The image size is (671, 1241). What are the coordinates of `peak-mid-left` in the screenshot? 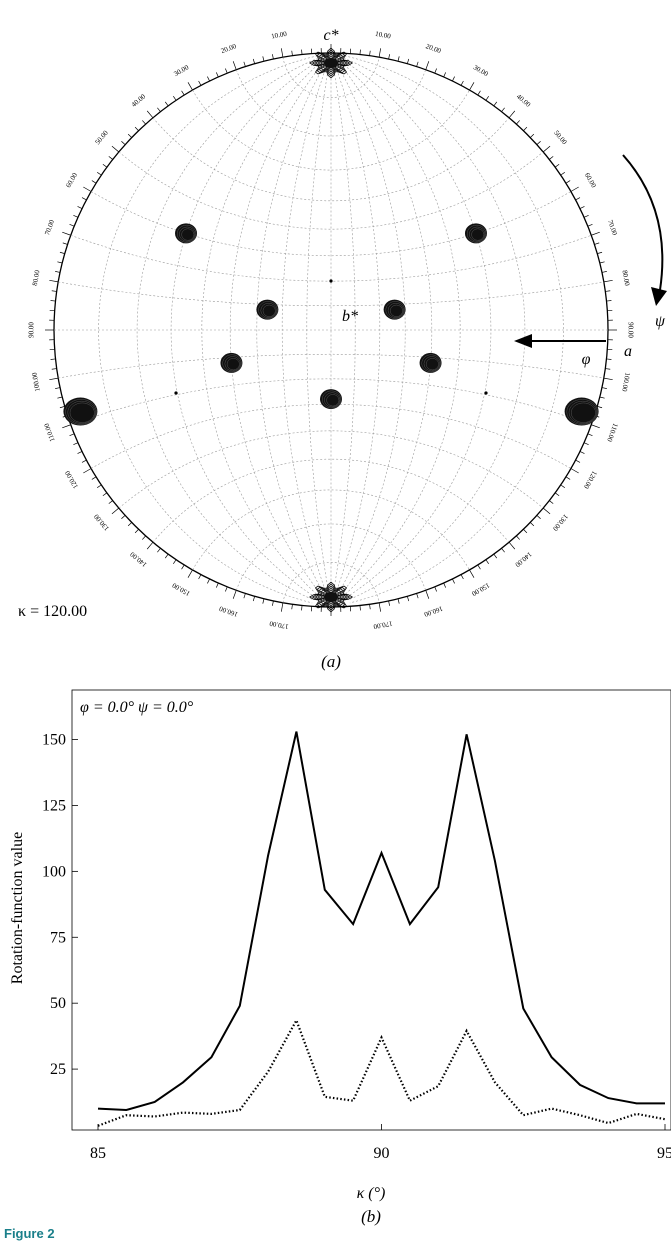 It's located at (231, 363).